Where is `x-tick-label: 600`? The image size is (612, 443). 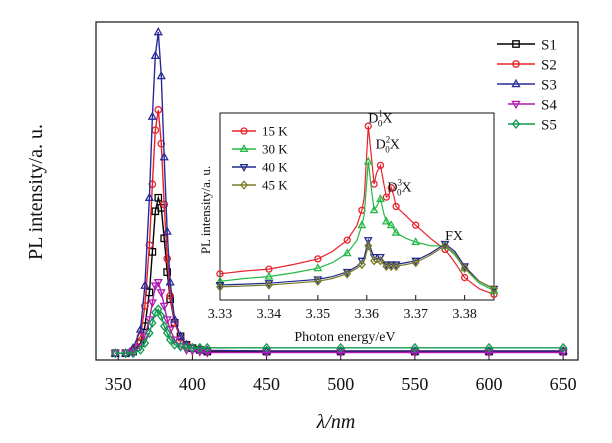
x-tick-label: 600 is located at coordinates (489, 384).